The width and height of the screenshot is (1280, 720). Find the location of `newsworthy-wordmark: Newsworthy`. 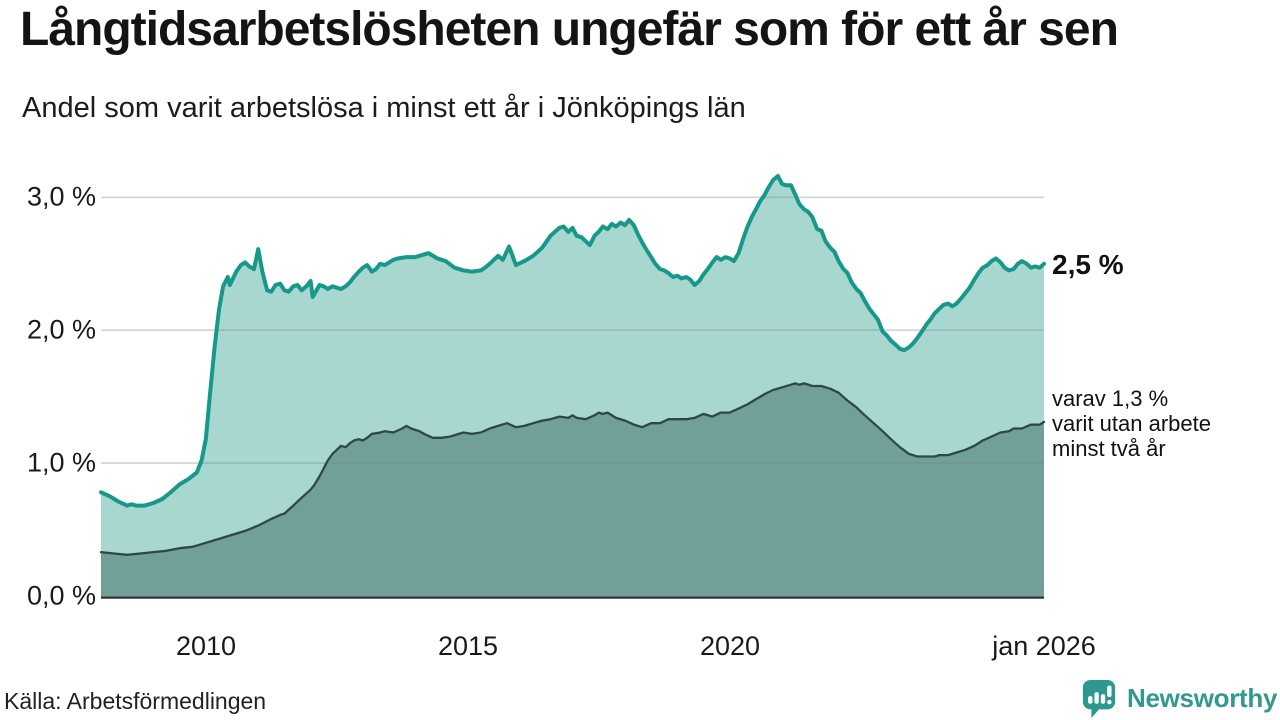

newsworthy-wordmark: Newsworthy is located at coordinates (1202, 697).